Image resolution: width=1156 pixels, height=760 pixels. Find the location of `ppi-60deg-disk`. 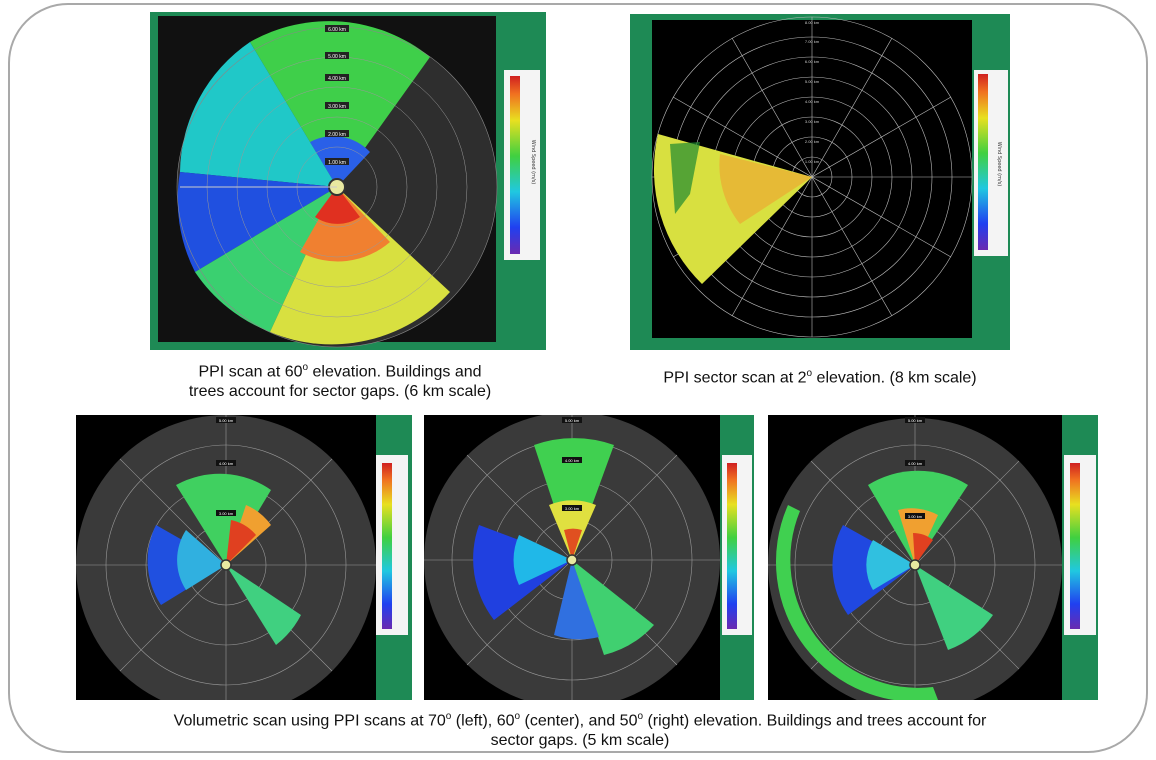

ppi-60deg-disk is located at coordinates (337, 184).